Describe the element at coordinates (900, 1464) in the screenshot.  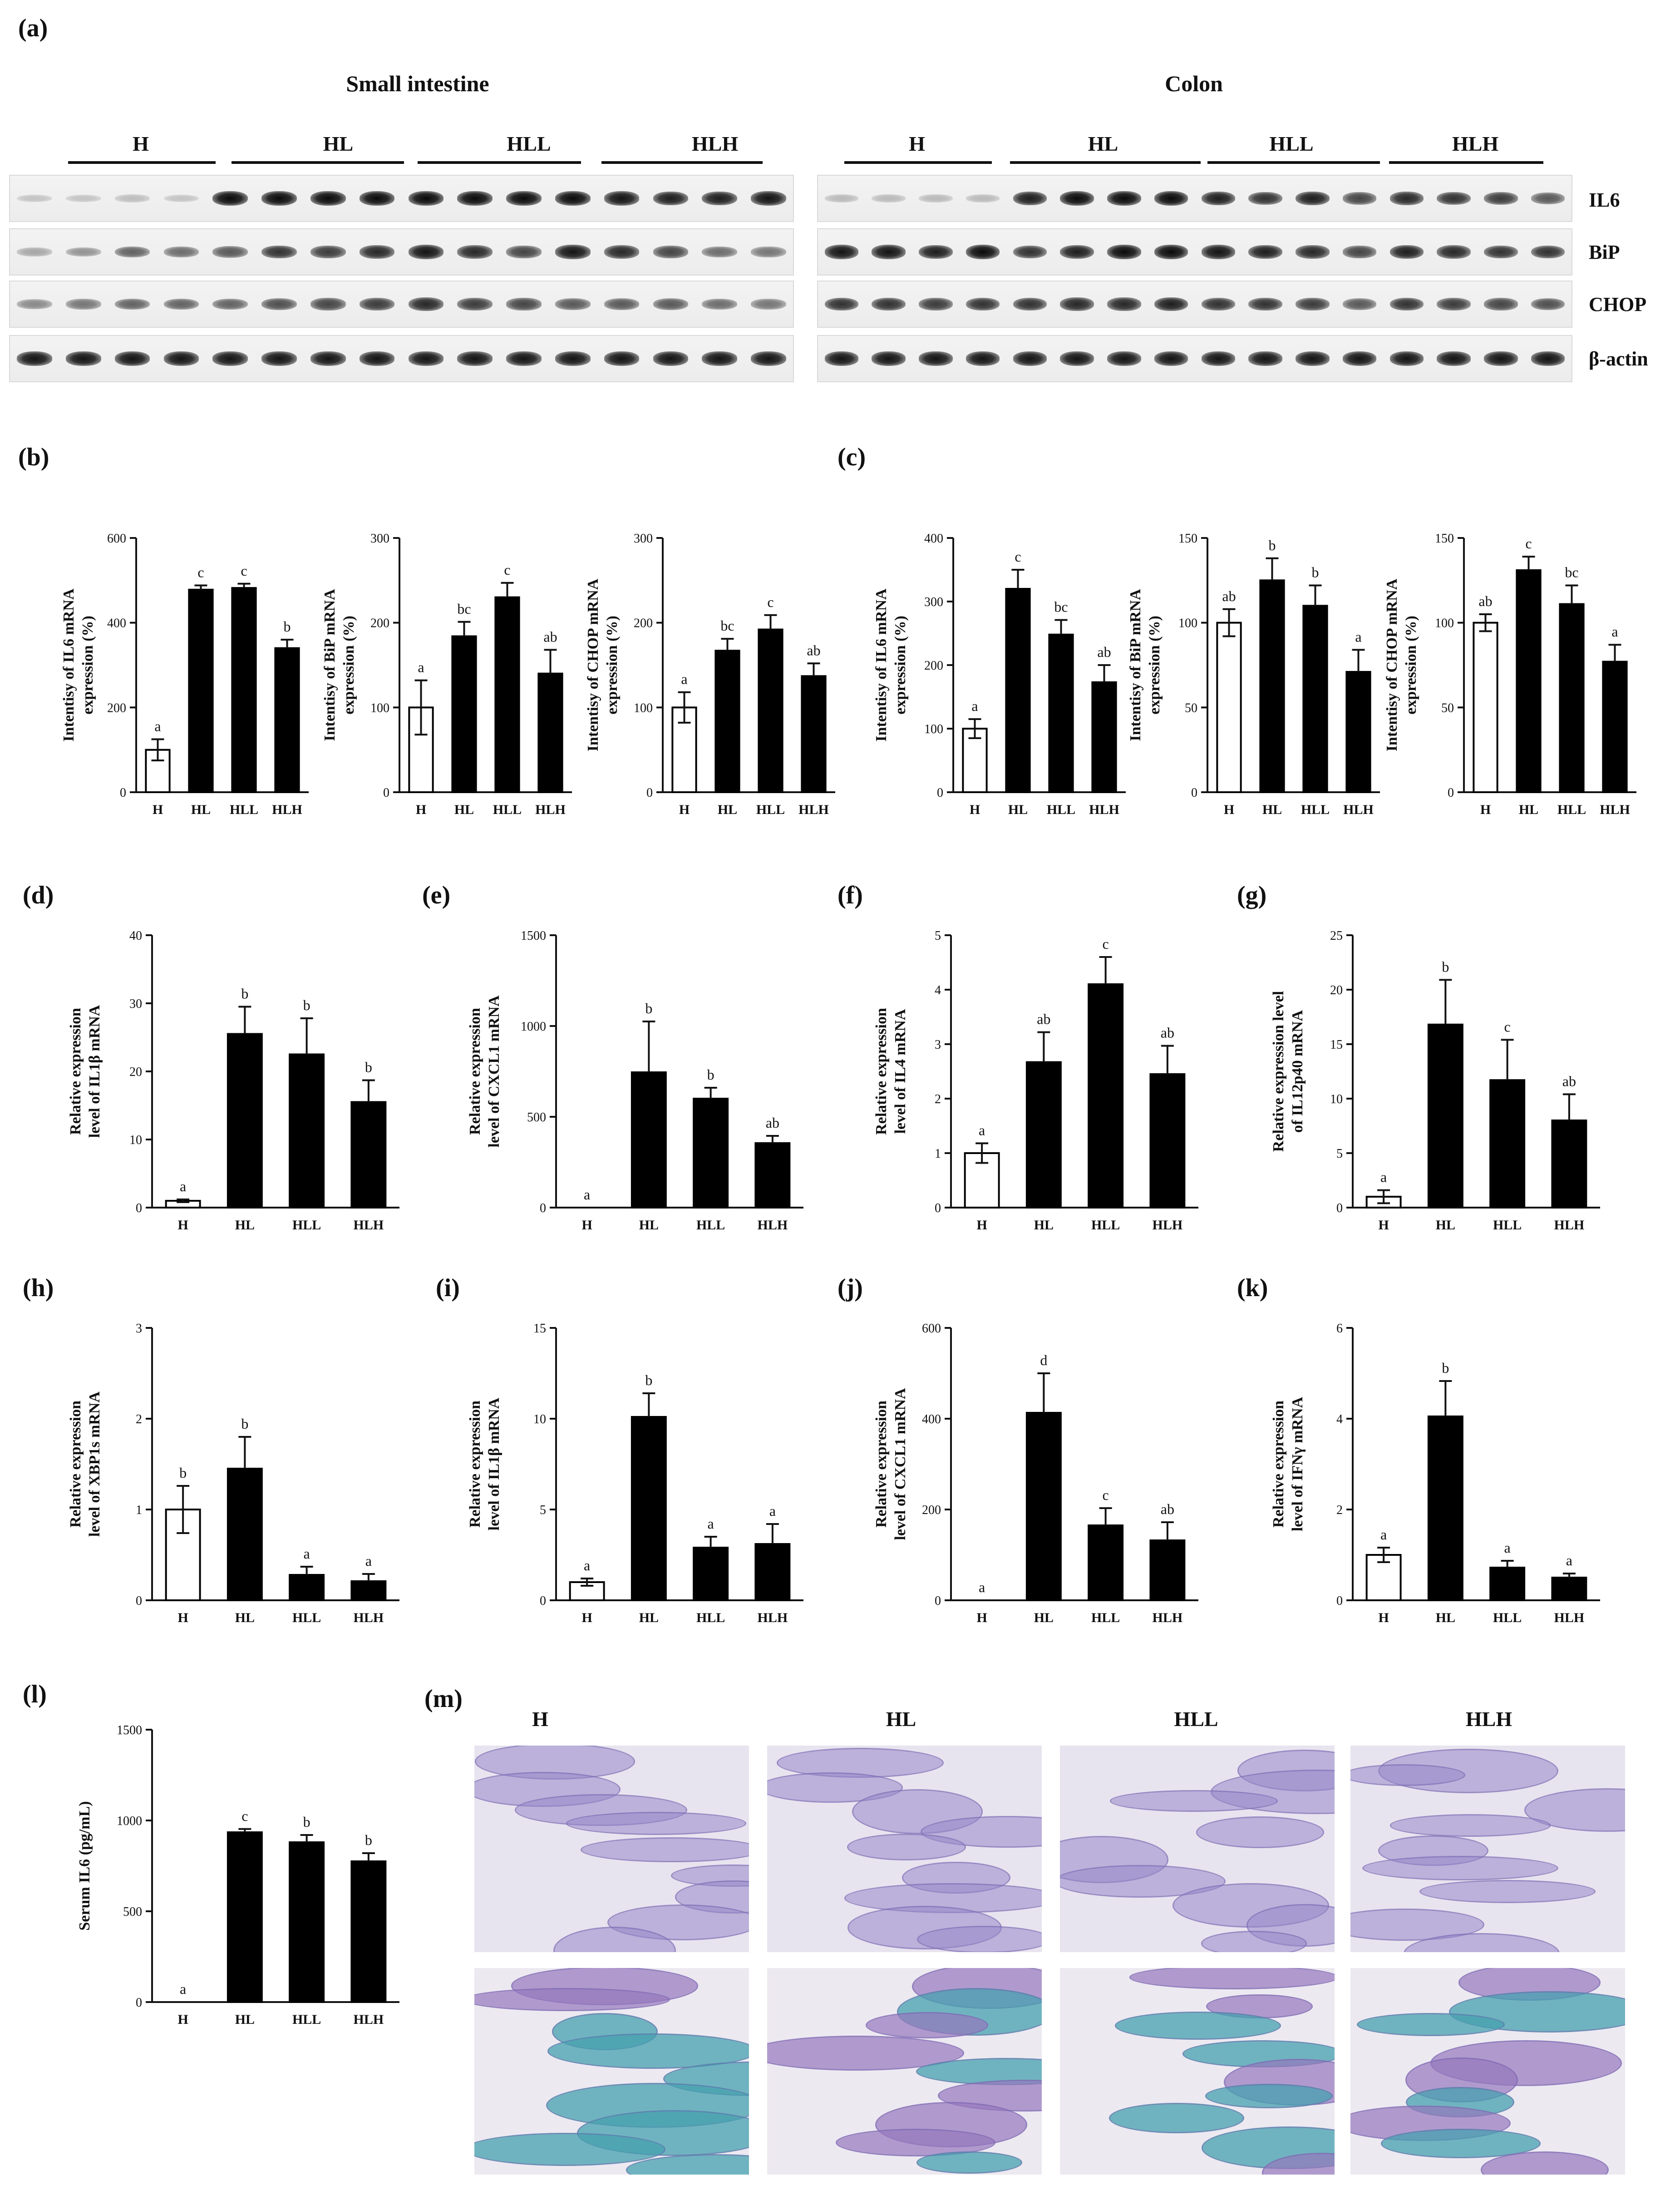
I see `y-axis-label-line: level of CXCL1 mRNA` at that location.